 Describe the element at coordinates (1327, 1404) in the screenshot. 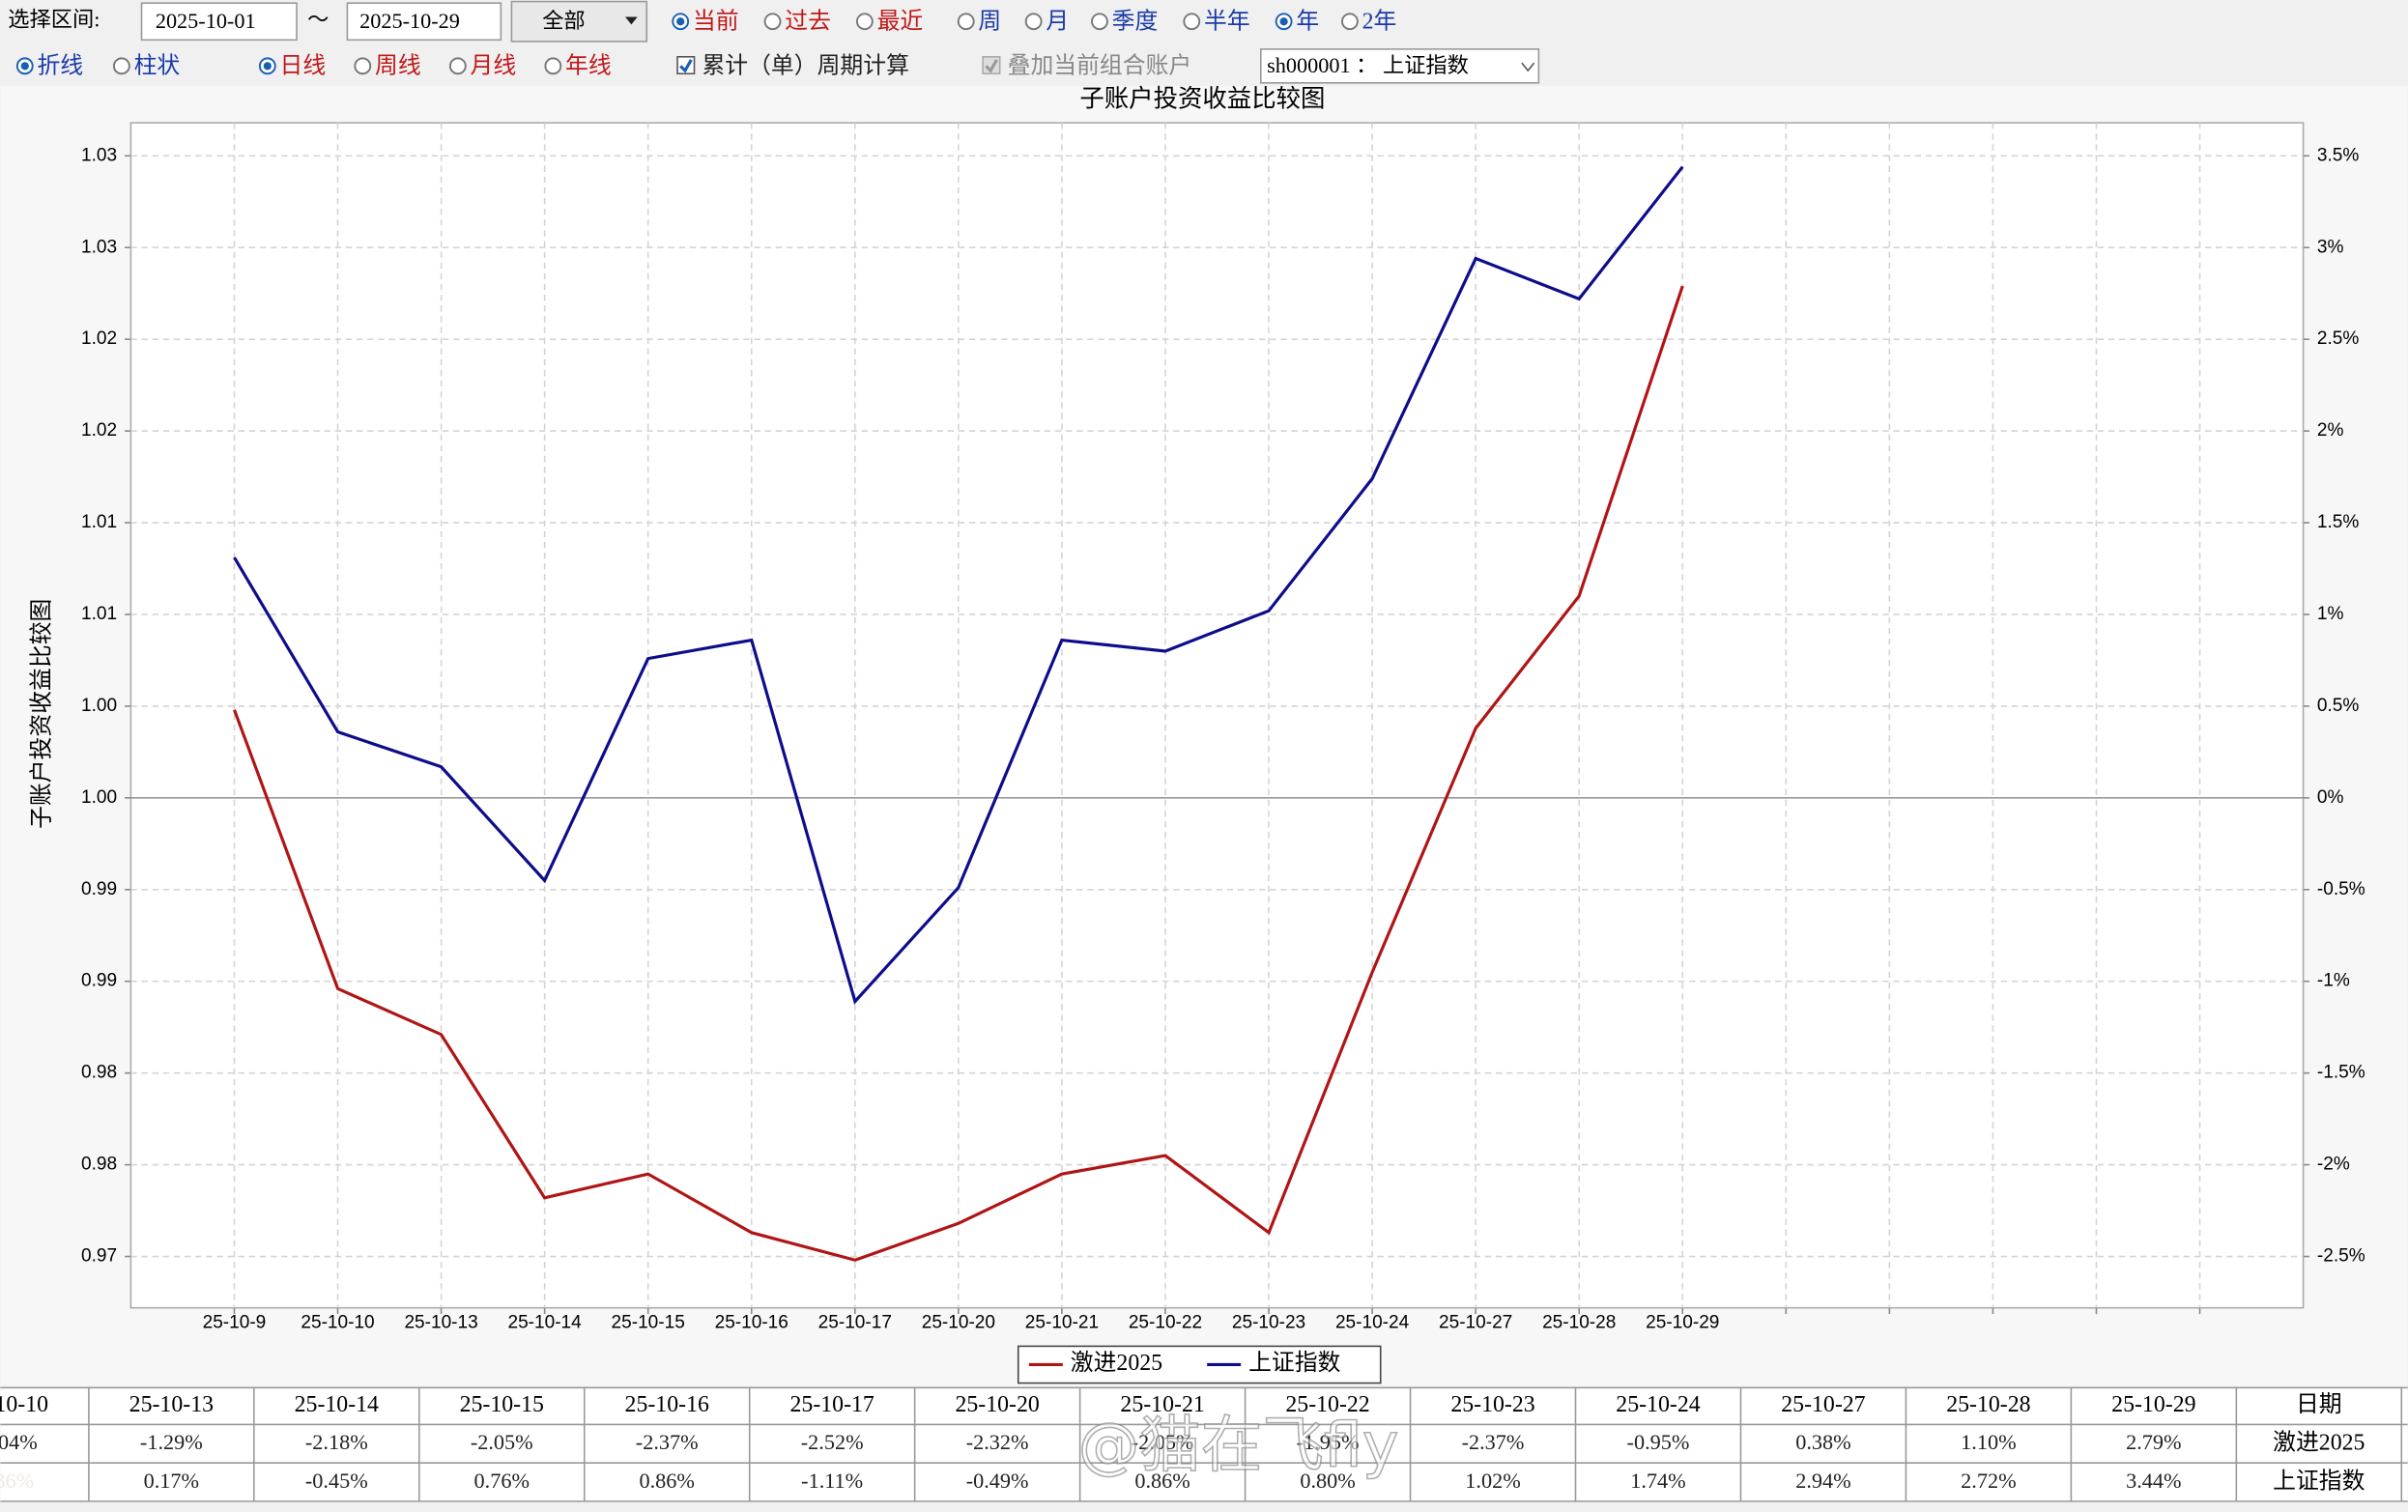

I see `table-header: 25-10-22` at that location.